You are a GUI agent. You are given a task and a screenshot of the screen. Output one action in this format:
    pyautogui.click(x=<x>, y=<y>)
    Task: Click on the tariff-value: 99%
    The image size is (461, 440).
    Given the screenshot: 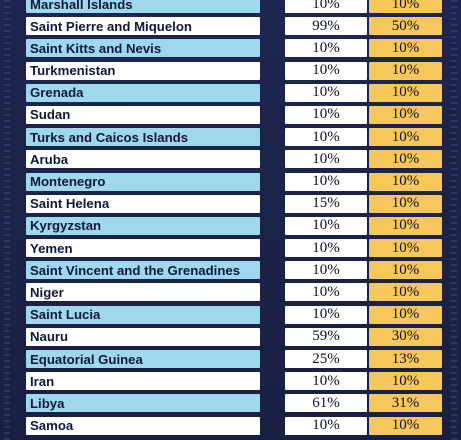 What is the action you would take?
    pyautogui.click(x=326, y=26)
    